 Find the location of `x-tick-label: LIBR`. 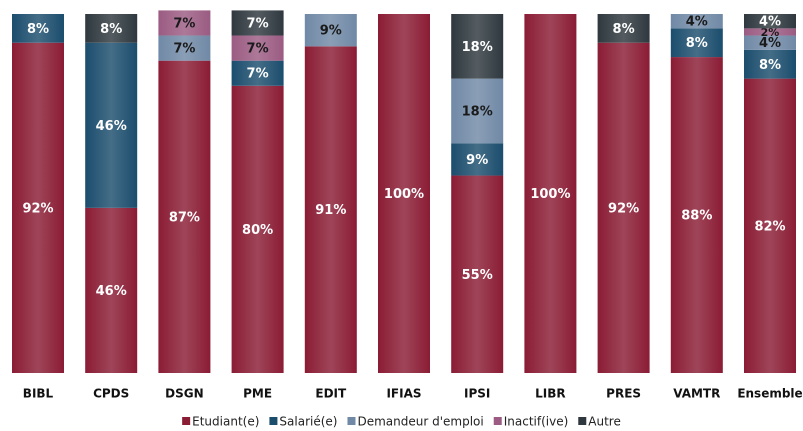

x-tick-label: LIBR is located at coordinates (550, 394).